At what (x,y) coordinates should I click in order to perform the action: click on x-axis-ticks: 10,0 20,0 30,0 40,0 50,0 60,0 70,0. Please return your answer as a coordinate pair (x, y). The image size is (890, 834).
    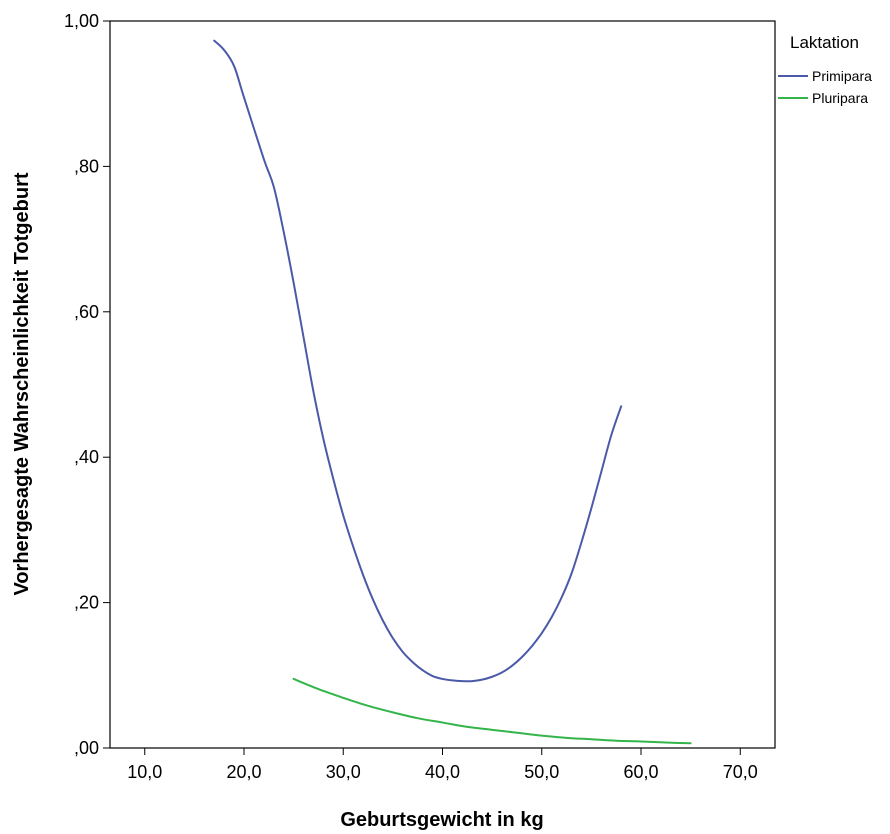
    Looking at the image, I should click on (442, 765).